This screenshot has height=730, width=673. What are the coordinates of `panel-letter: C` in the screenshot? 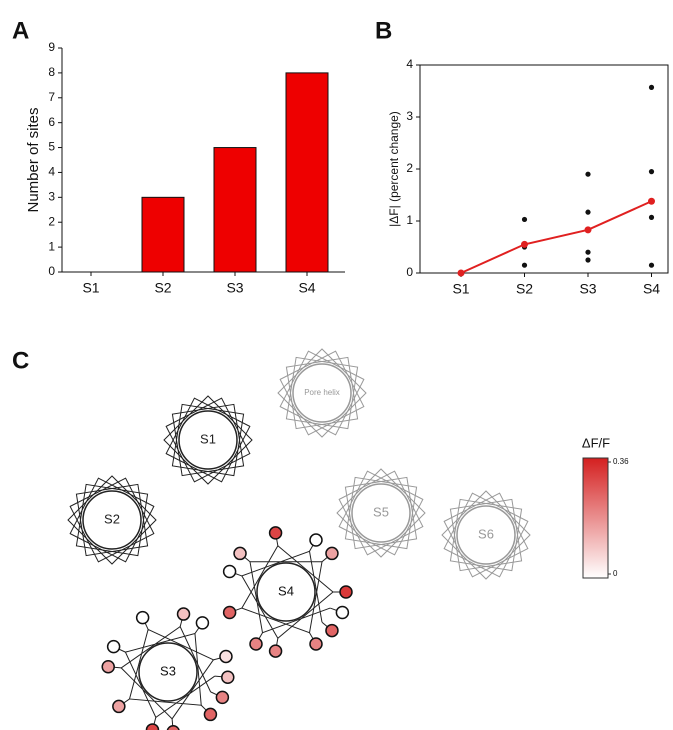 It's located at (20, 360).